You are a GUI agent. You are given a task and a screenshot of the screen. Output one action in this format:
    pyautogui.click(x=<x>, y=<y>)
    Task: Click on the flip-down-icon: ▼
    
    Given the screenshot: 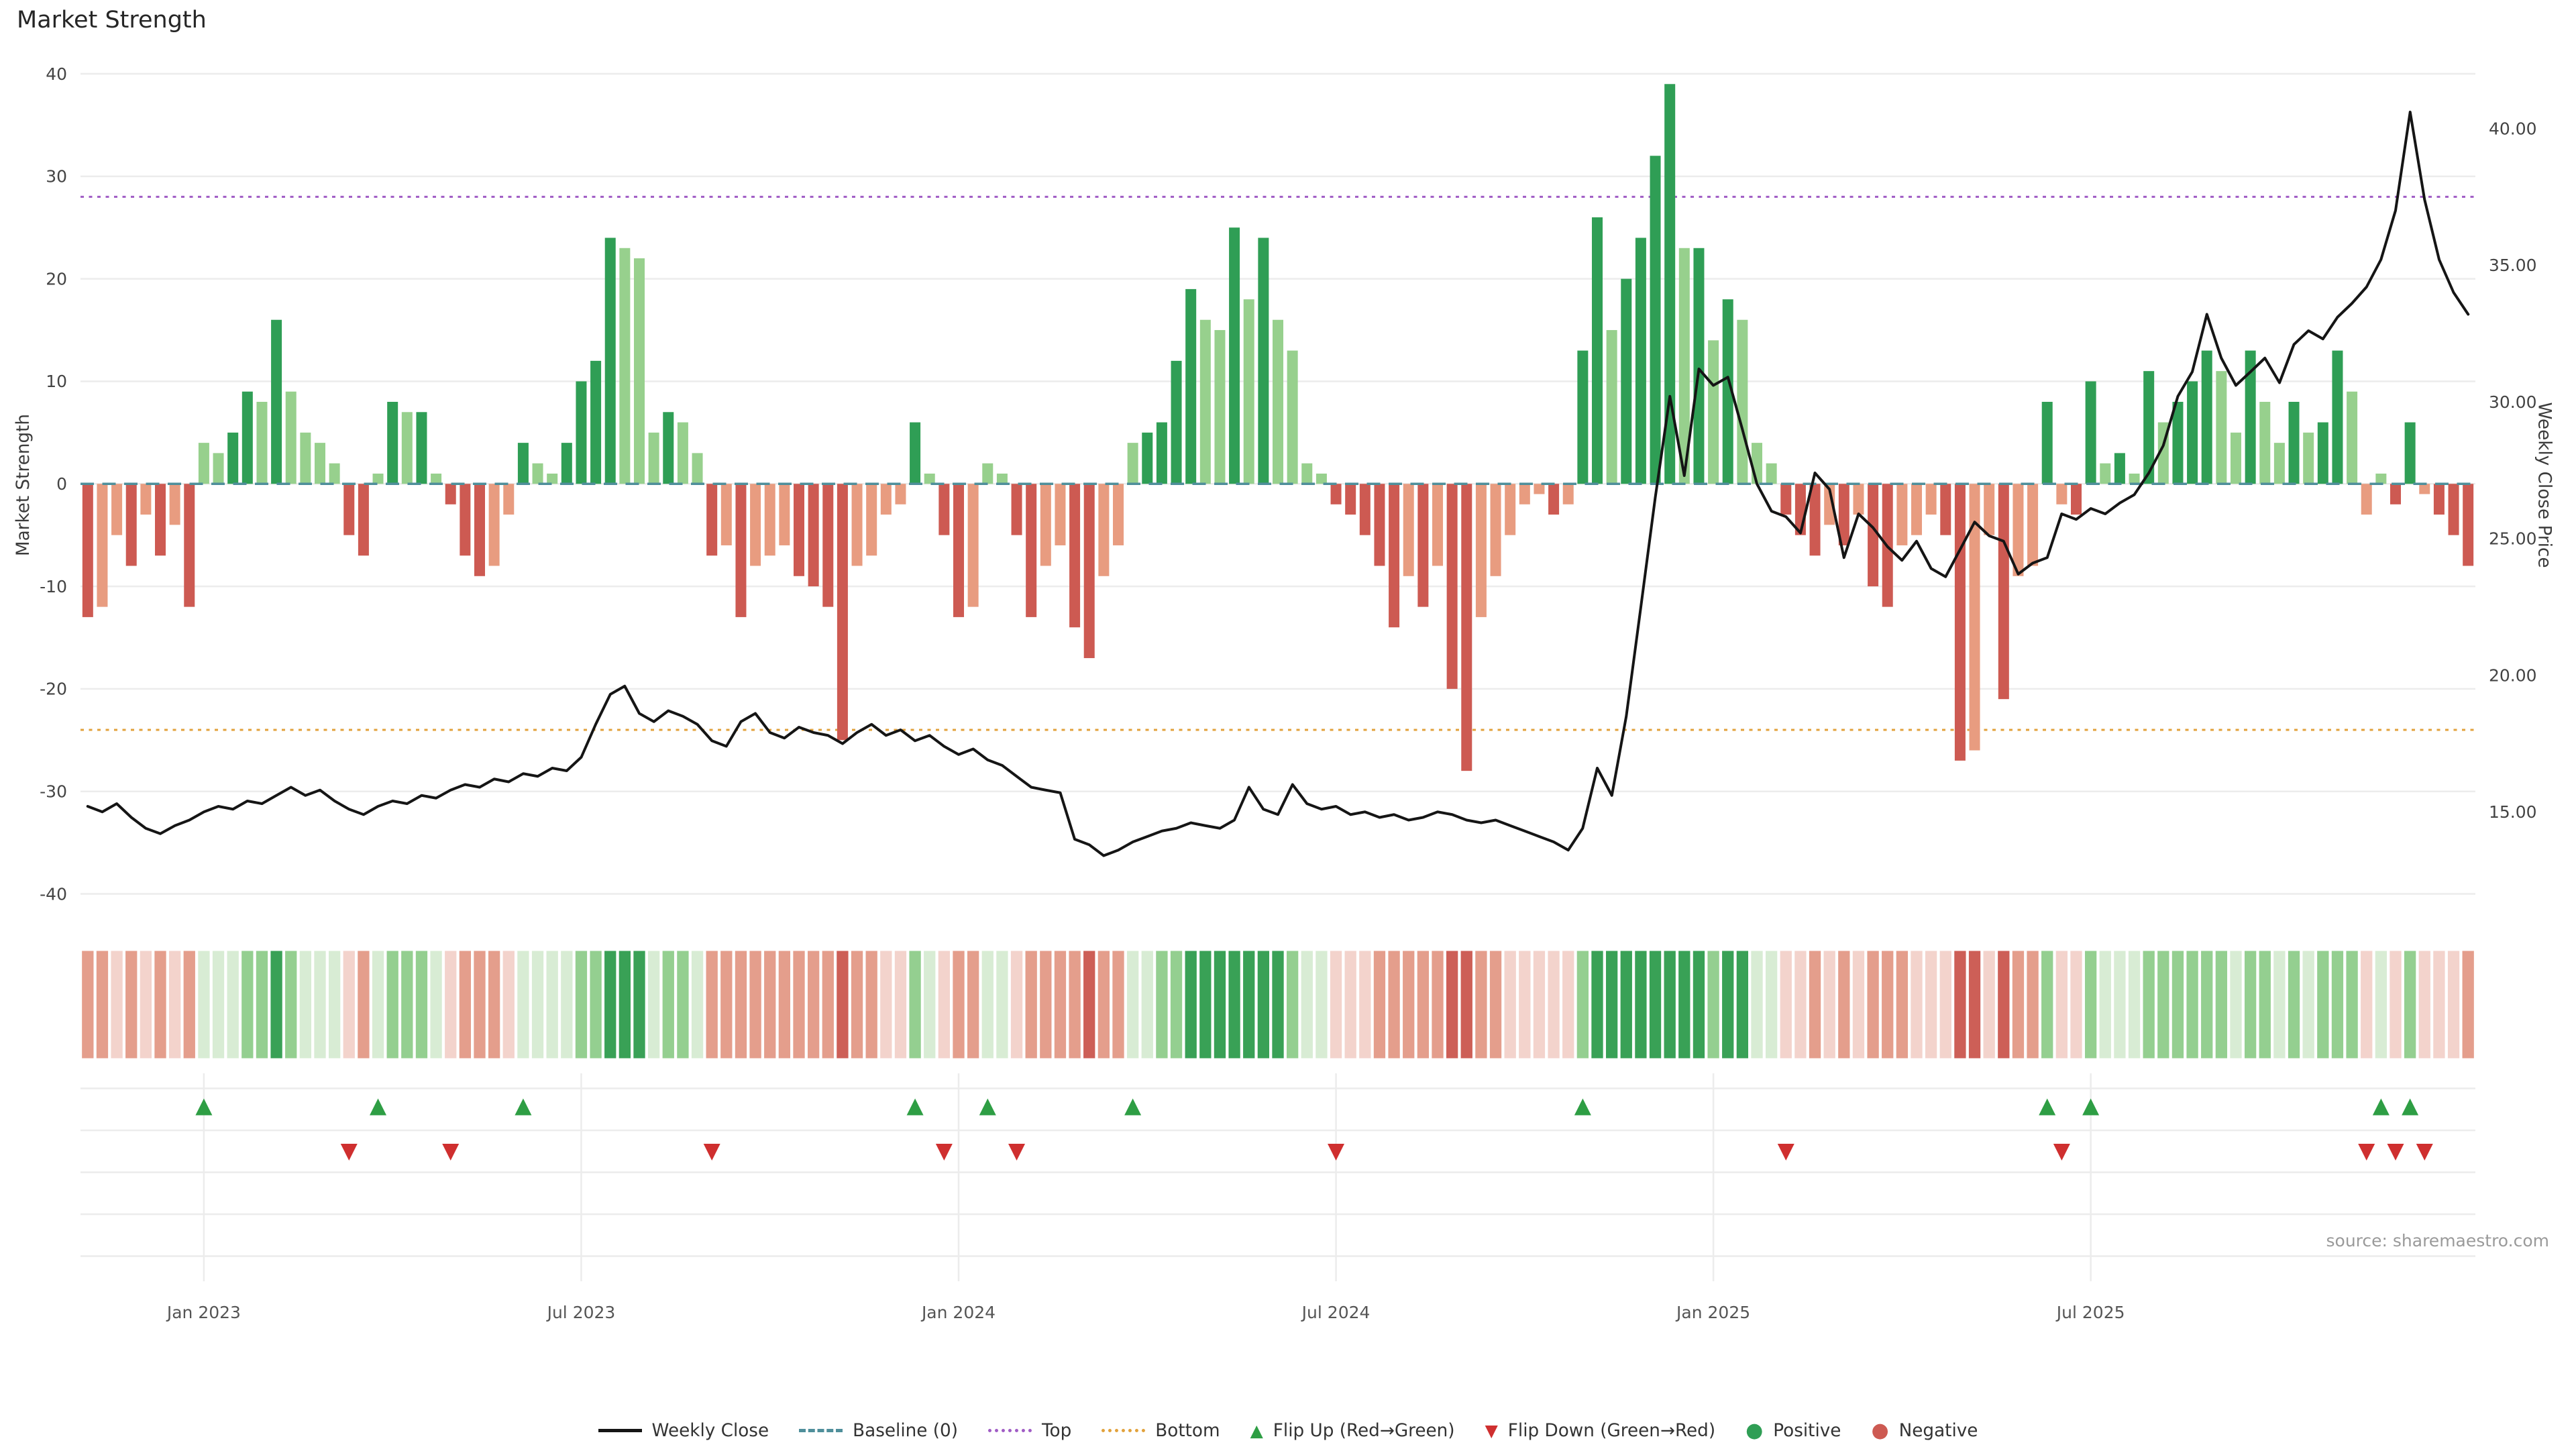 What is the action you would take?
    pyautogui.click(x=1491, y=1430)
    